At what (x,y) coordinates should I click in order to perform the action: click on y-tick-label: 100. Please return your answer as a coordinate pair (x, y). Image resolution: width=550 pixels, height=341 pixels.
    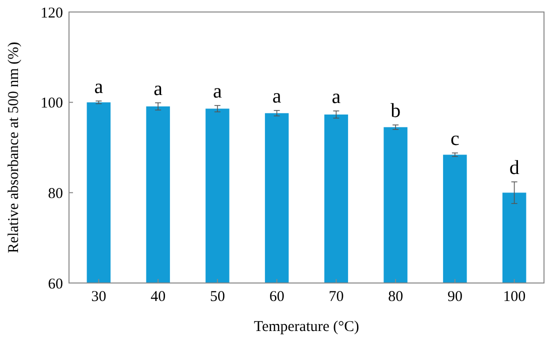
    Looking at the image, I should click on (51, 104).